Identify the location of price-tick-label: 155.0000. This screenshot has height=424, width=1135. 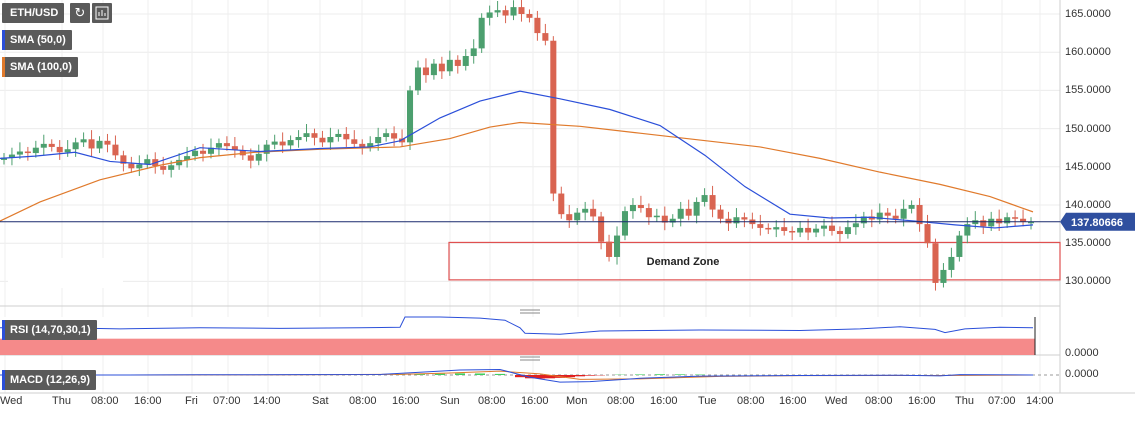
(1088, 90).